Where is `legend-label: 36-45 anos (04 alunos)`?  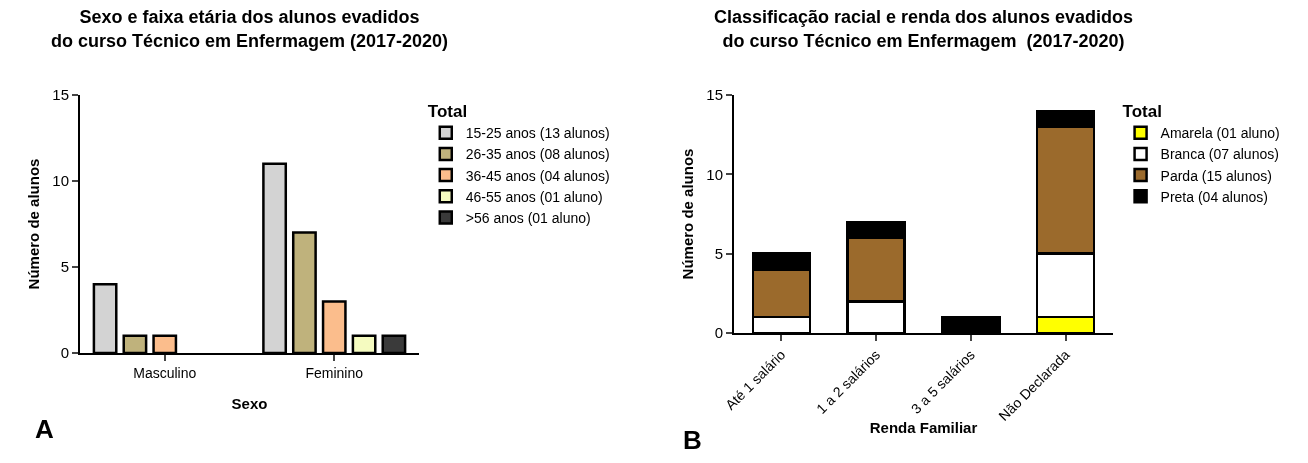
legend-label: 36-45 anos (04 alunos) is located at coordinates (537, 175).